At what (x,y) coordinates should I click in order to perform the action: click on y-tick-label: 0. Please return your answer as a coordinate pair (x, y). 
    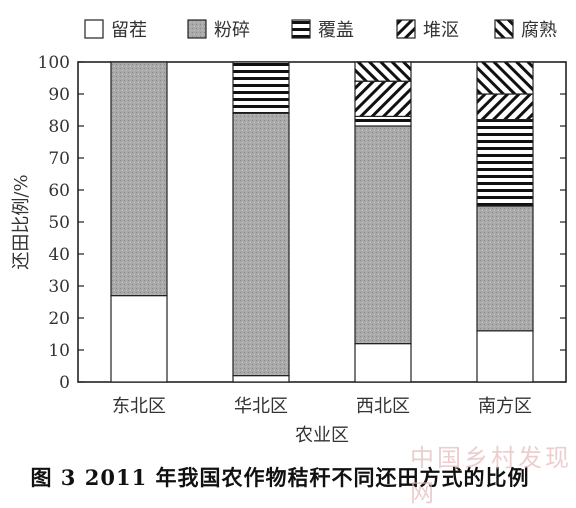
    Looking at the image, I should click on (64, 383).